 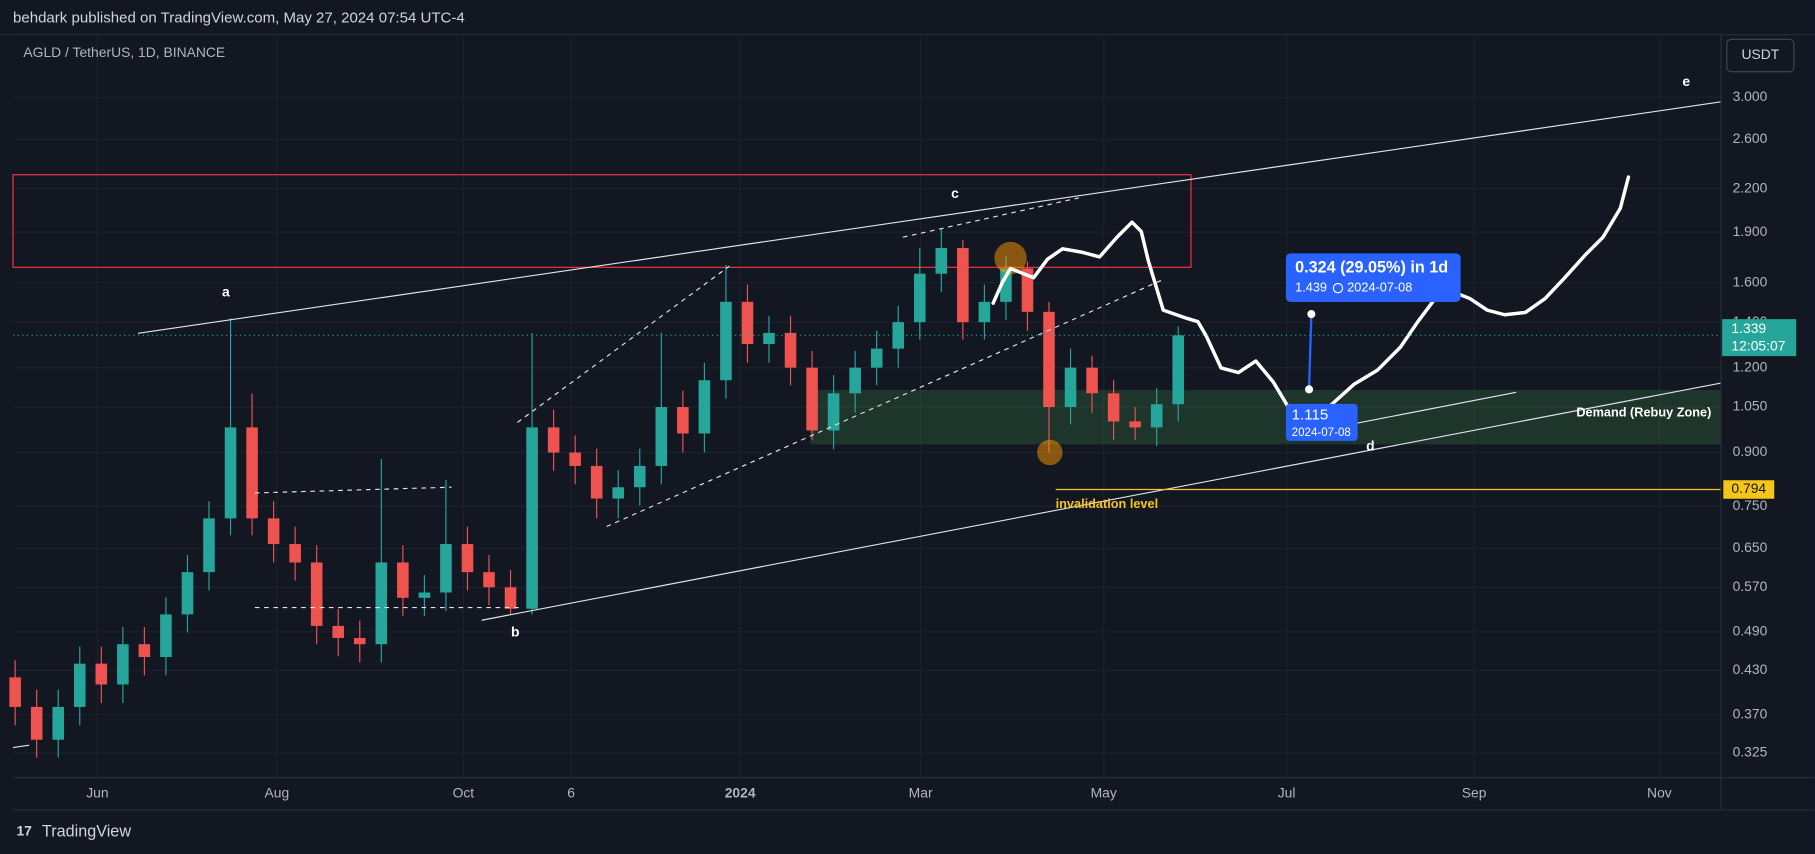 What do you see at coordinates (1759, 338) in the screenshot?
I see `last-price-tag` at bounding box center [1759, 338].